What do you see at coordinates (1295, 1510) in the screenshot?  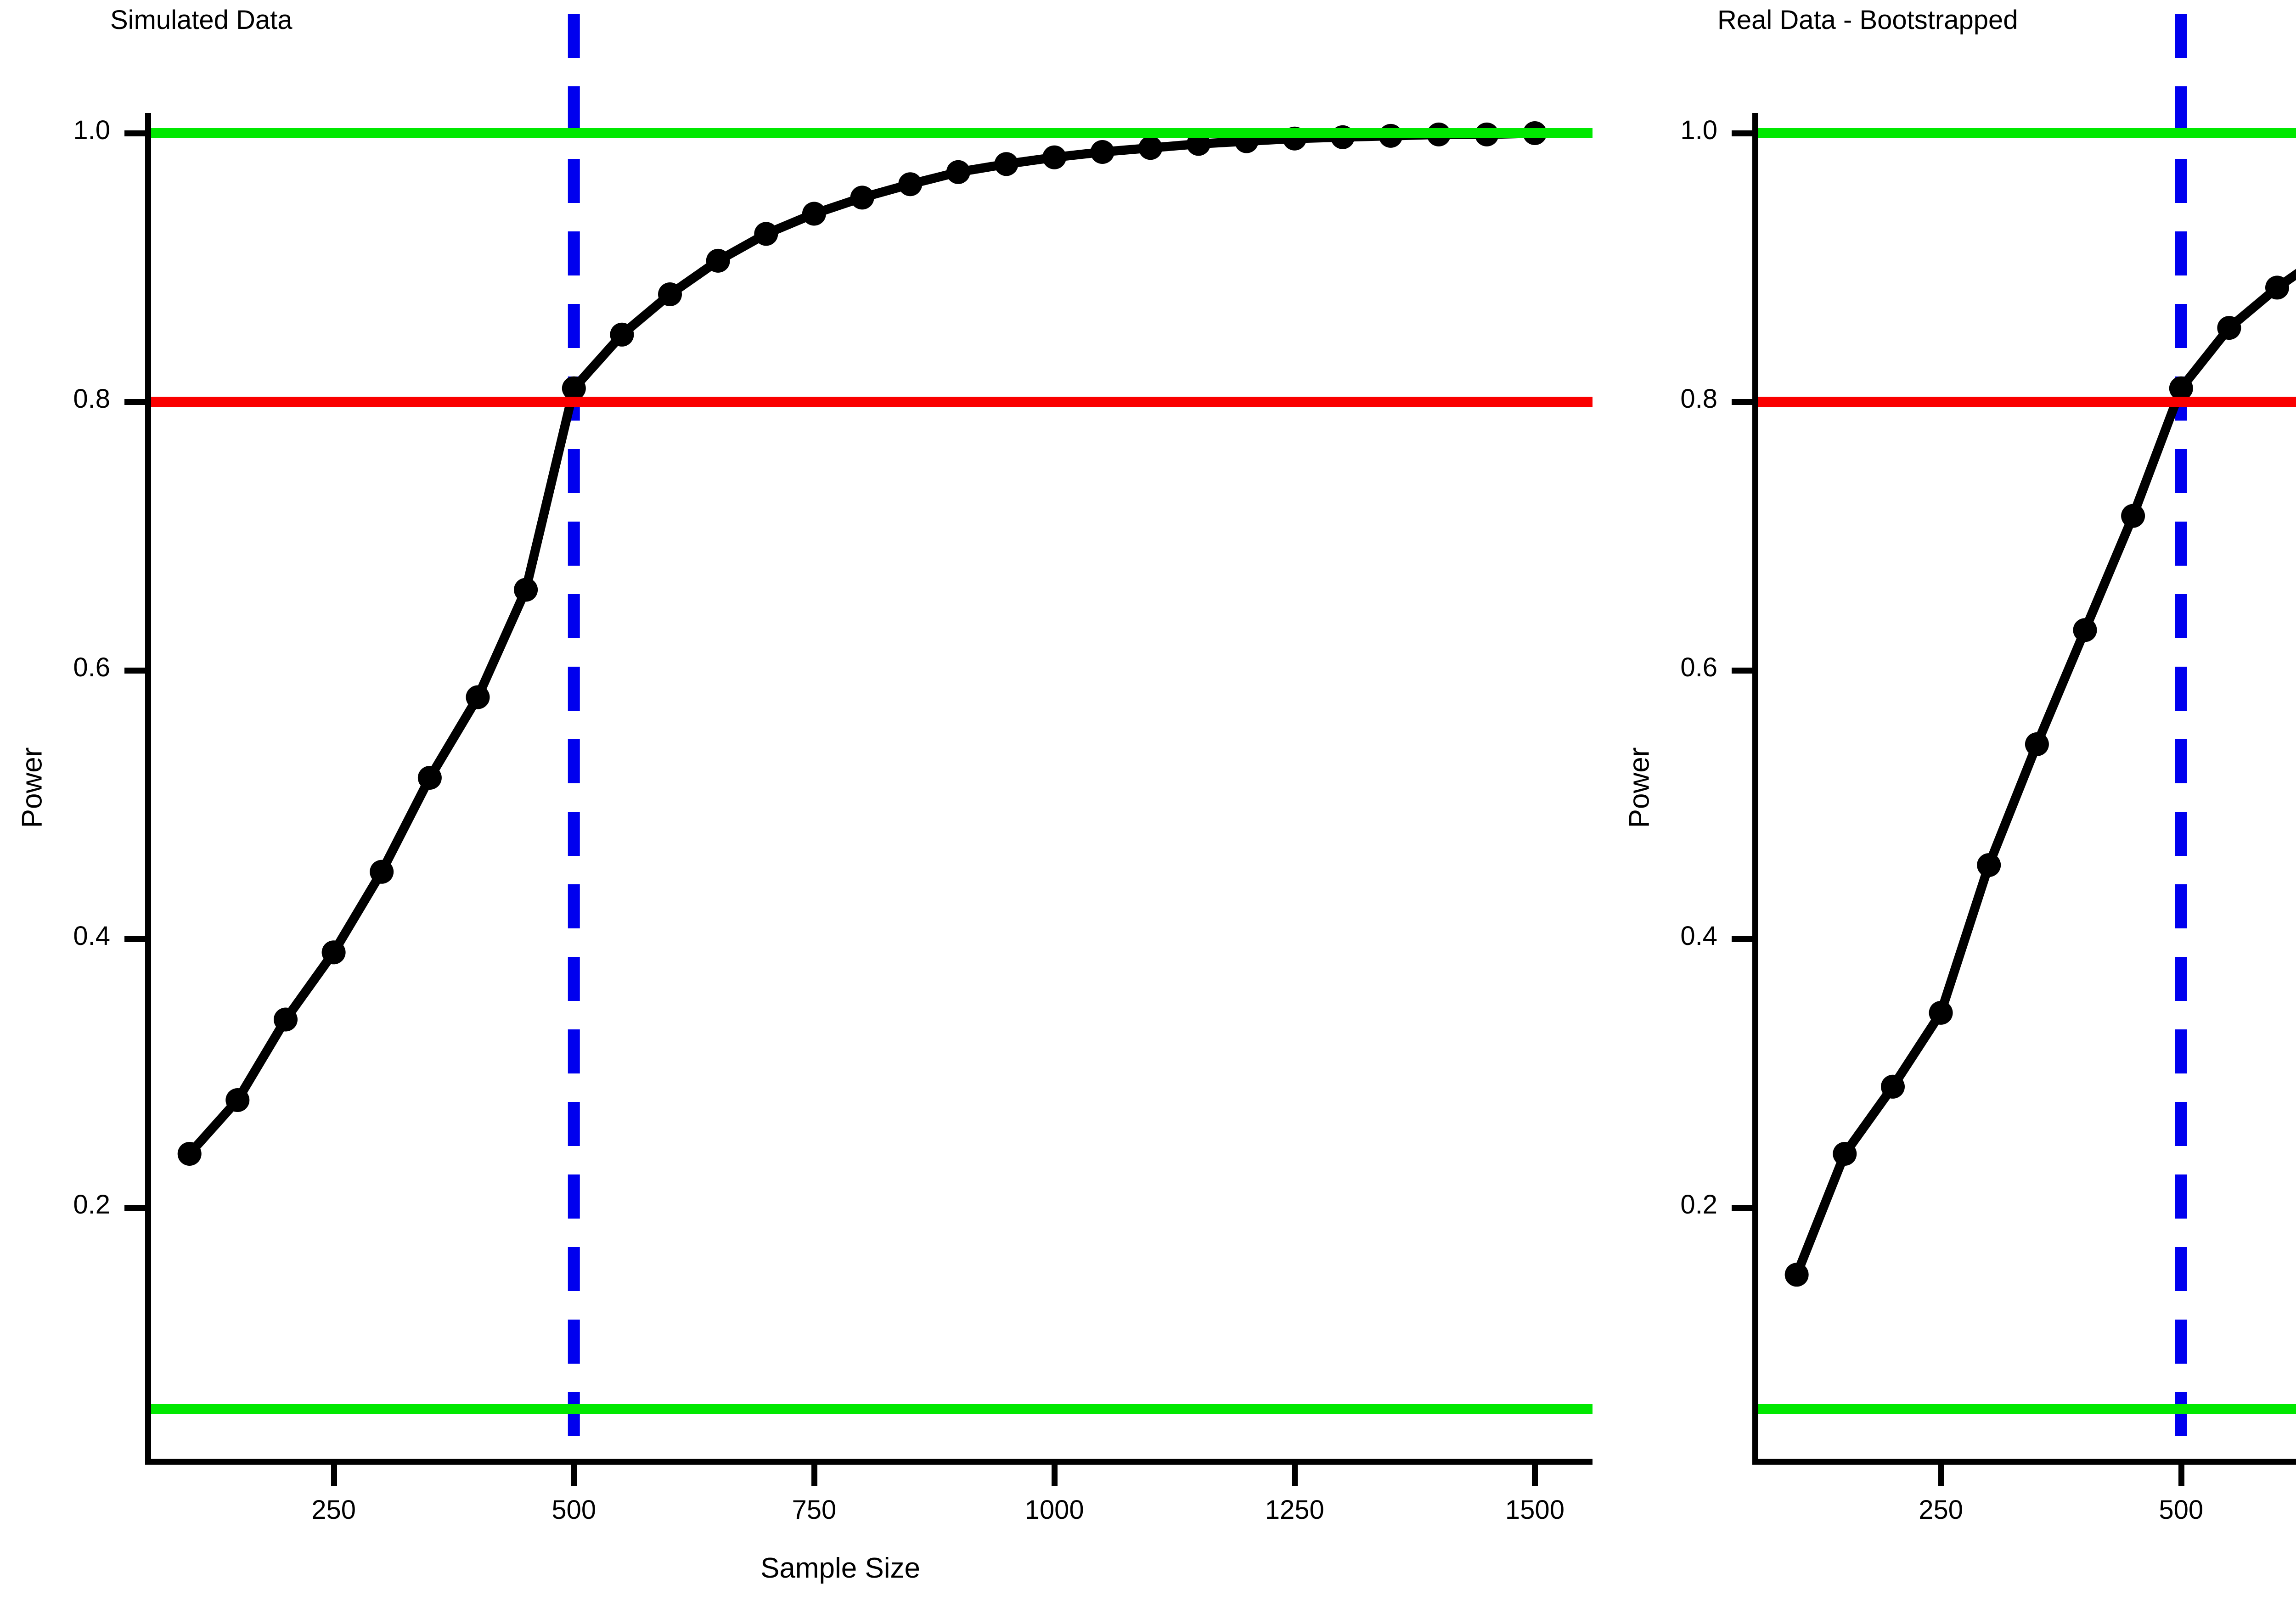 I see `x-tick-label-1250: 1250` at bounding box center [1295, 1510].